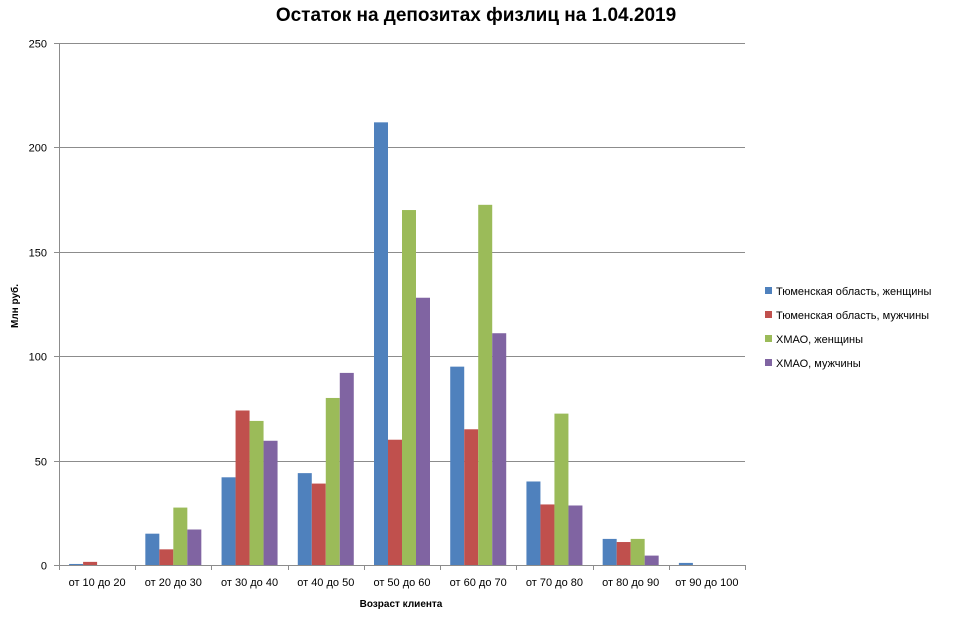 The height and width of the screenshot is (622, 957). What do you see at coordinates (44, 567) in the screenshot?
I see `y-tick-label: 0` at bounding box center [44, 567].